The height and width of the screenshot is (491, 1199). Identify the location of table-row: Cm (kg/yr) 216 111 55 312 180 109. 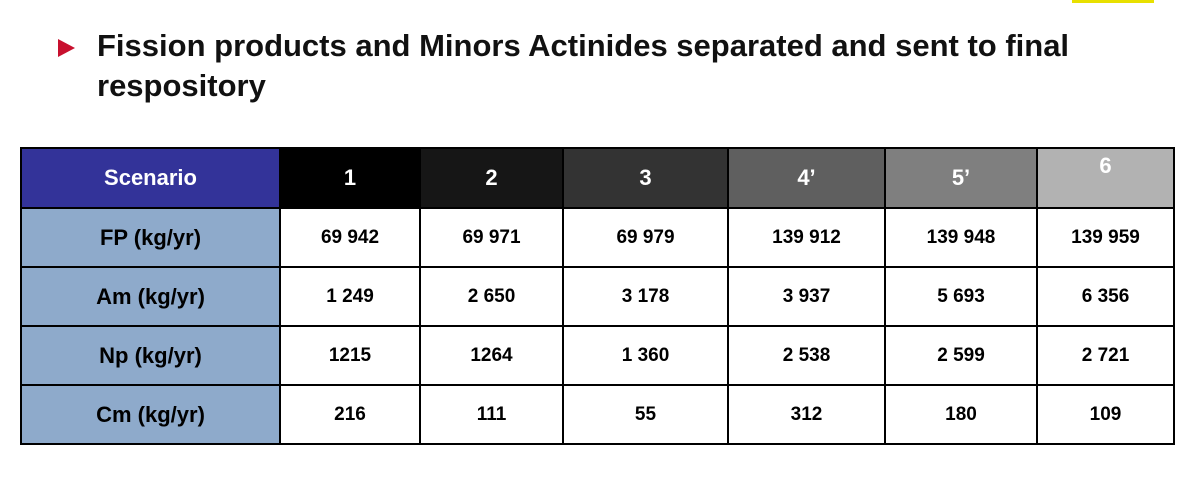
(597, 414).